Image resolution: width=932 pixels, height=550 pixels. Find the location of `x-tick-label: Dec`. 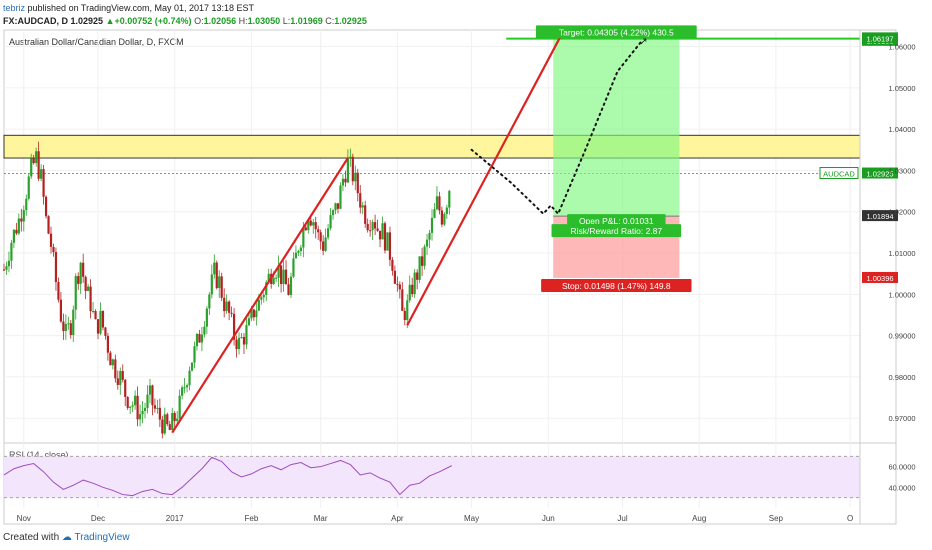

x-tick-label: Dec is located at coordinates (98, 518).